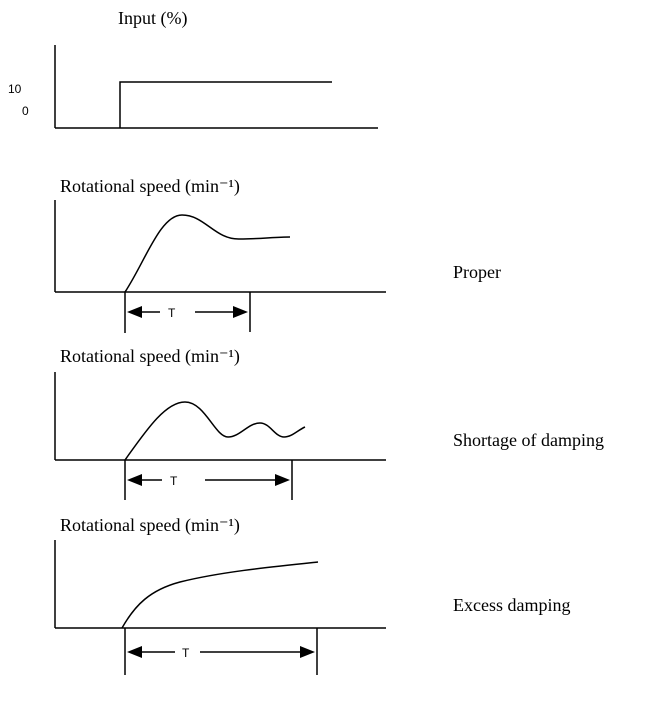 This screenshot has height=719, width=670. What do you see at coordinates (225, 104) in the screenshot?
I see `step-curve` at bounding box center [225, 104].